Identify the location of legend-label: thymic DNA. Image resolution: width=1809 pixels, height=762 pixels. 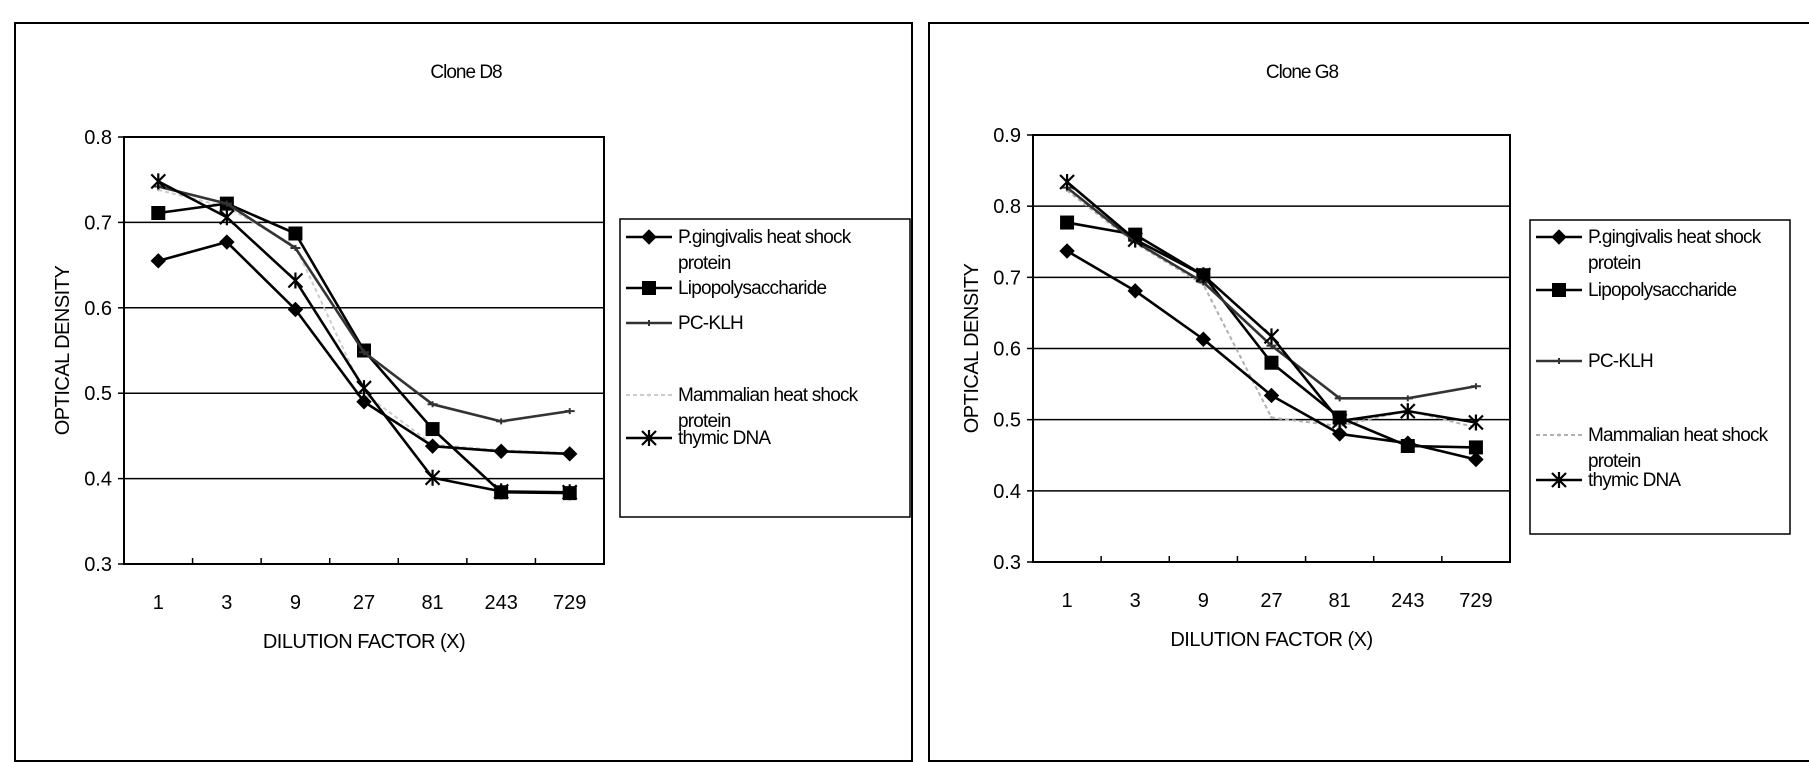
(1634, 480).